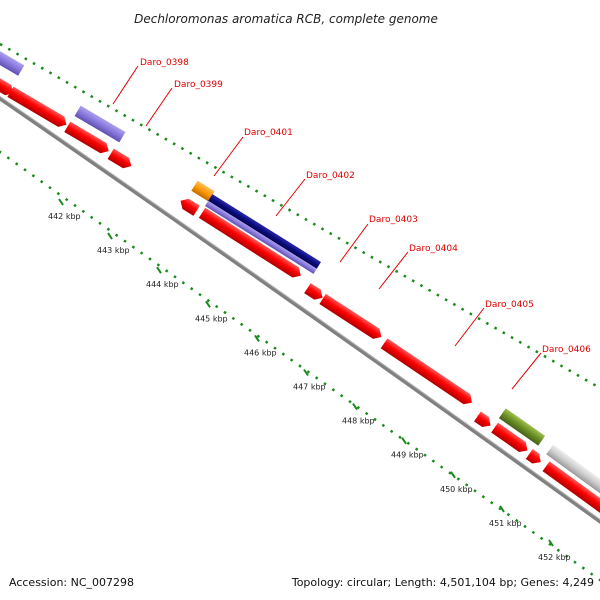 This screenshot has height=600, width=600. I want to click on feature-orange, so click(203, 191).